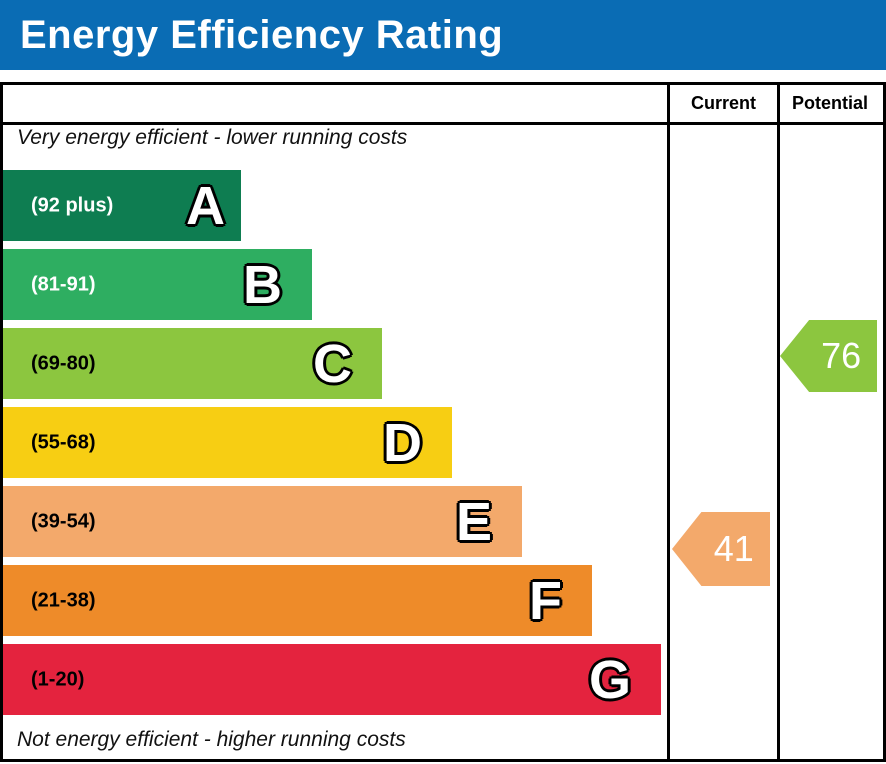  Describe the element at coordinates (122, 205) in the screenshot. I see `band-a: (92 plus) A` at that location.